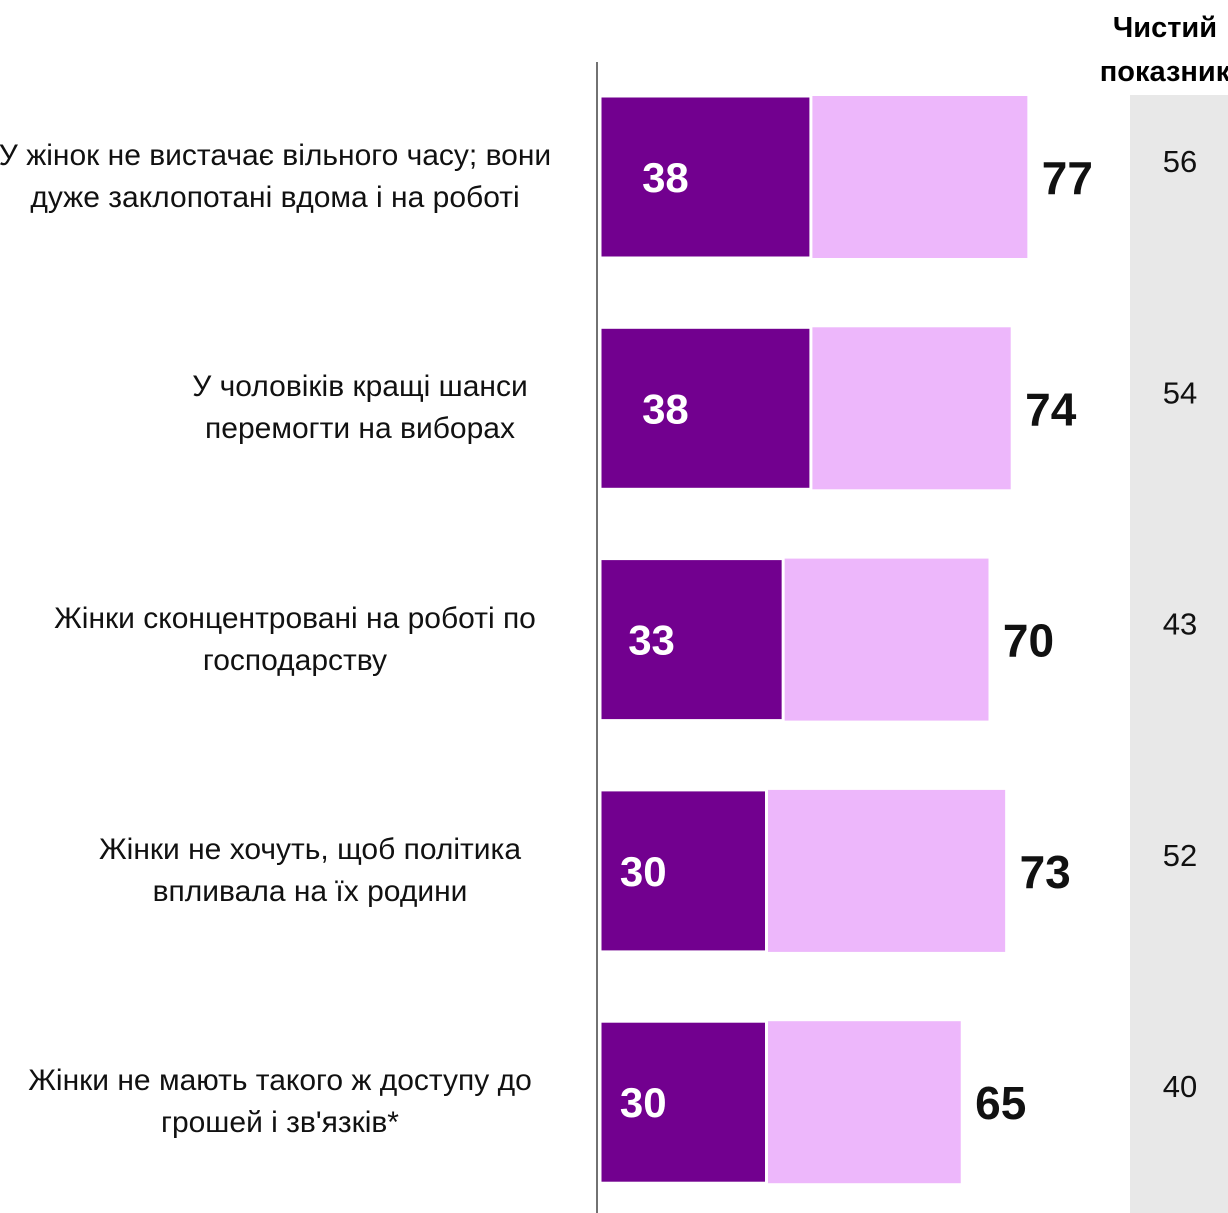 The image size is (1228, 1213). Describe the element at coordinates (1180, 161) in the screenshot. I see `net-value: 56` at that location.